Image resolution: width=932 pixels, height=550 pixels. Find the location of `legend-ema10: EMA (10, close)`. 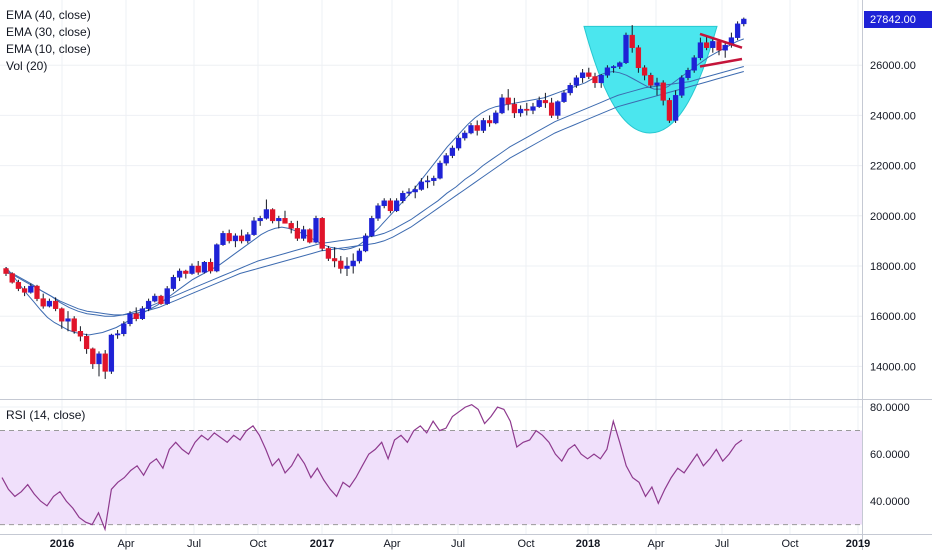

legend-ema10: EMA (10, close) is located at coordinates (48, 49).